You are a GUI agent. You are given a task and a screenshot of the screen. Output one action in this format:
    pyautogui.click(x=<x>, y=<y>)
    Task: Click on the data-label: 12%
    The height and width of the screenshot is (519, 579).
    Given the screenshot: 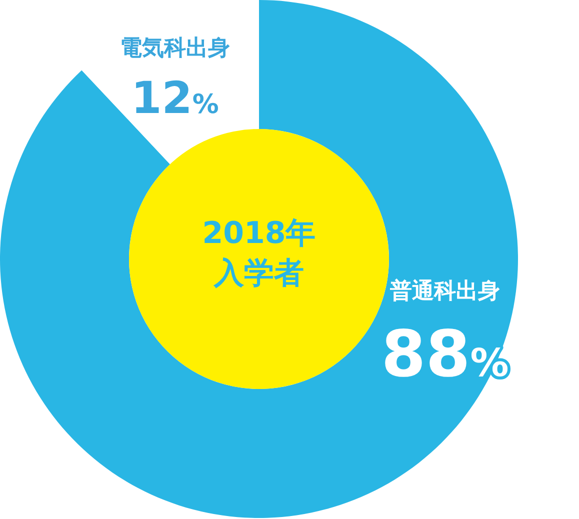 What is the action you would take?
    pyautogui.click(x=175, y=98)
    